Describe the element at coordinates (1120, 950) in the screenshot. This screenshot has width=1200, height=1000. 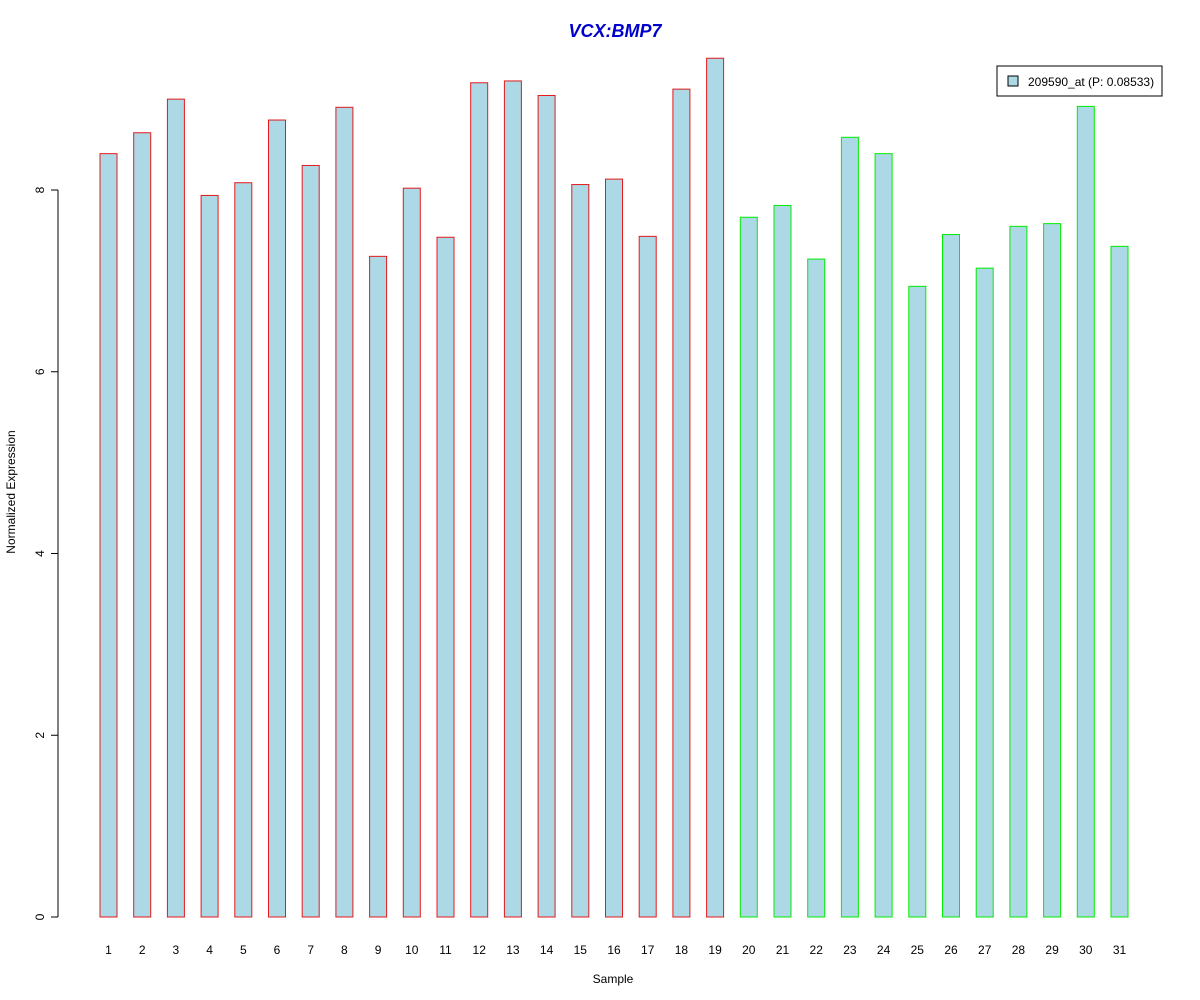
I see `x-tick-label: 31` at that location.